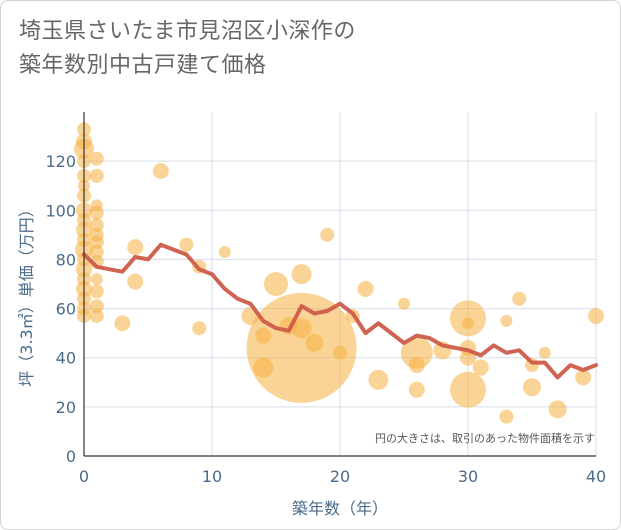  Describe the element at coordinates (66, 407) in the screenshot. I see `y-tick-label: 20` at that location.